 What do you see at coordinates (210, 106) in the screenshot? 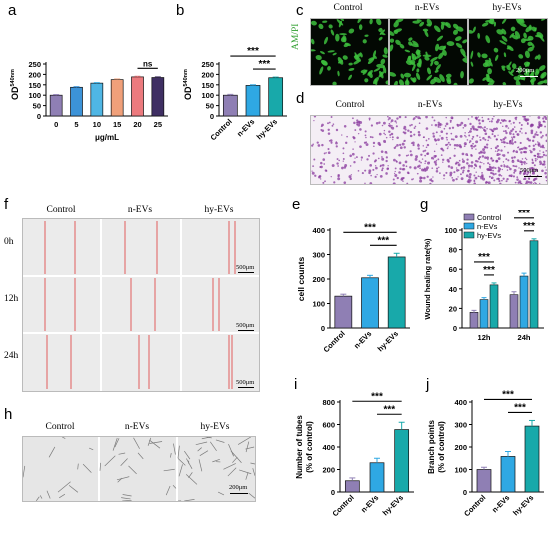
I see `b-ytick-label-1: 50` at bounding box center [210, 106].